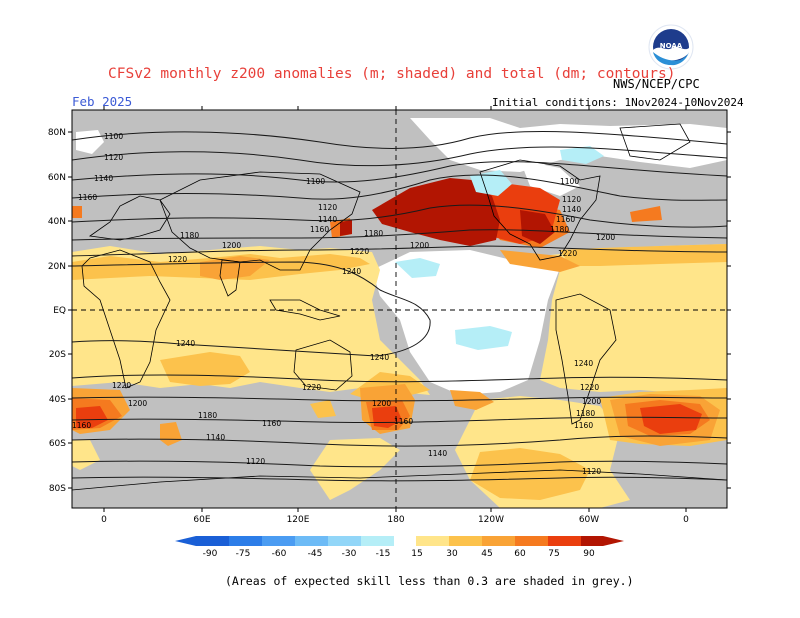  Describe the element at coordinates (201, 520) in the screenshot. I see `lon-label: 60E` at that location.